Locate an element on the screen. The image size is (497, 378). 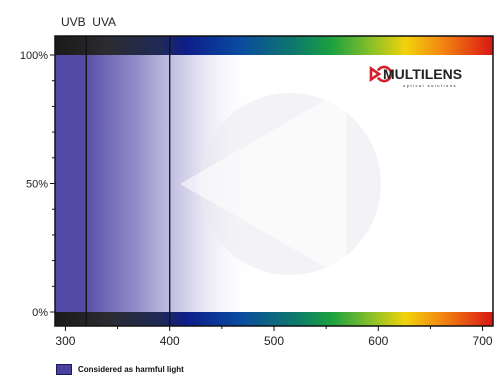
band-labels: UVB UVA is located at coordinates (88, 22).